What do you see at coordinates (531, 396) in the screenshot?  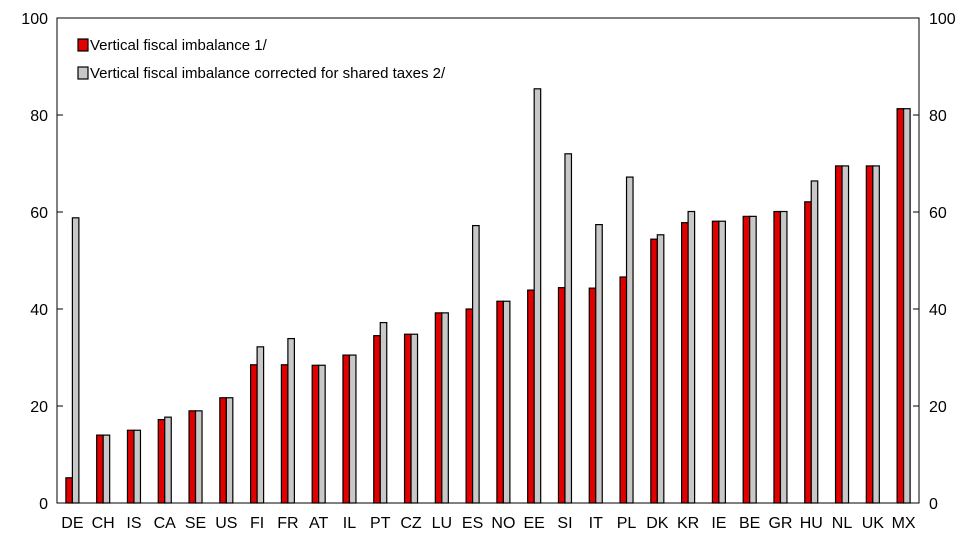 I see `bar-series-1-ee` at bounding box center [531, 396].